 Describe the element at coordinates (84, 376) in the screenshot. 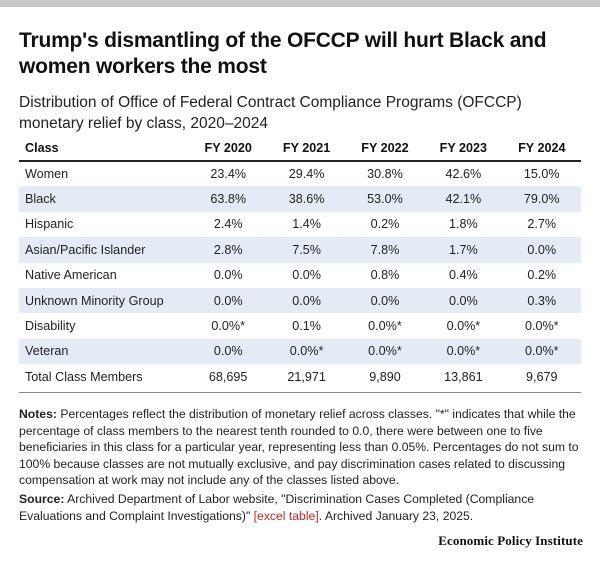

I see `row-label: Total Class Members` at that location.